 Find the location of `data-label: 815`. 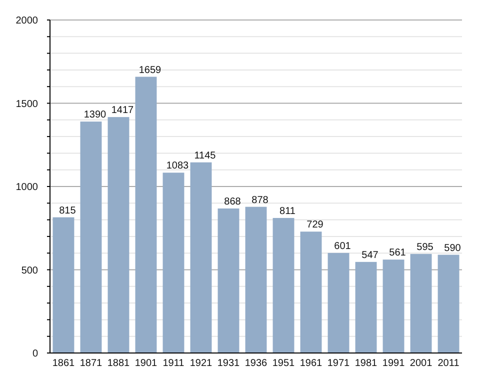

data-label: 815 is located at coordinates (67, 210).